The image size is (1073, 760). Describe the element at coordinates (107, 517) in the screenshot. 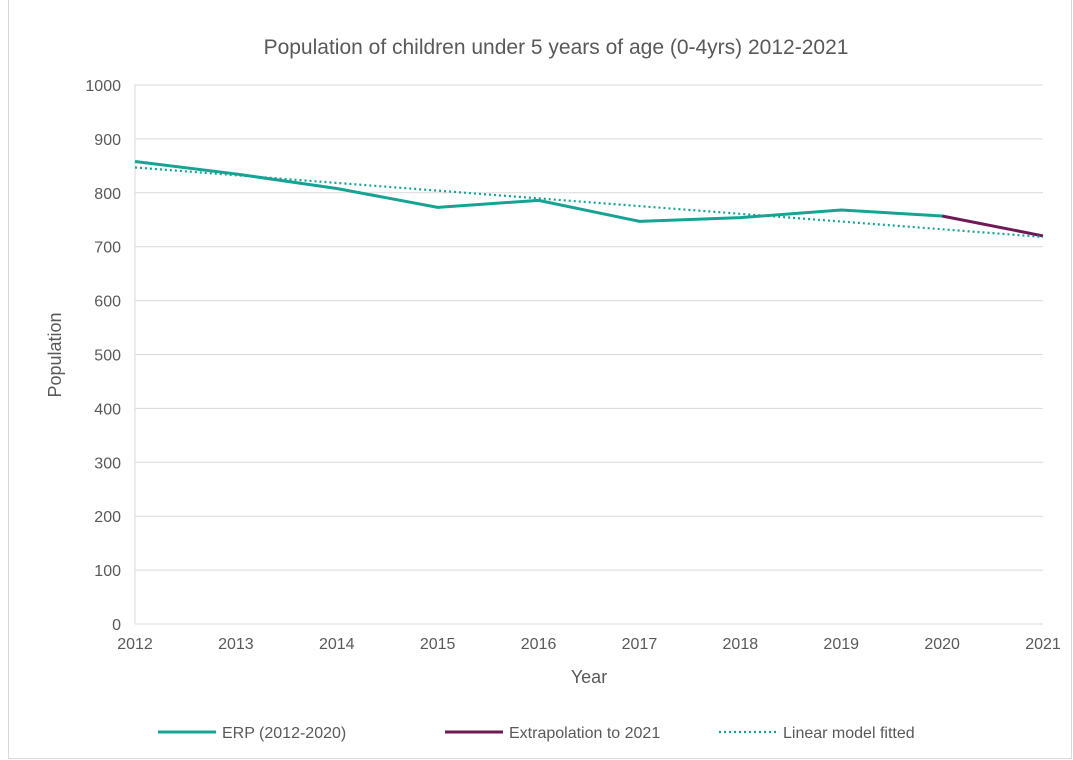

I see `y-tick-label: 200` at that location.